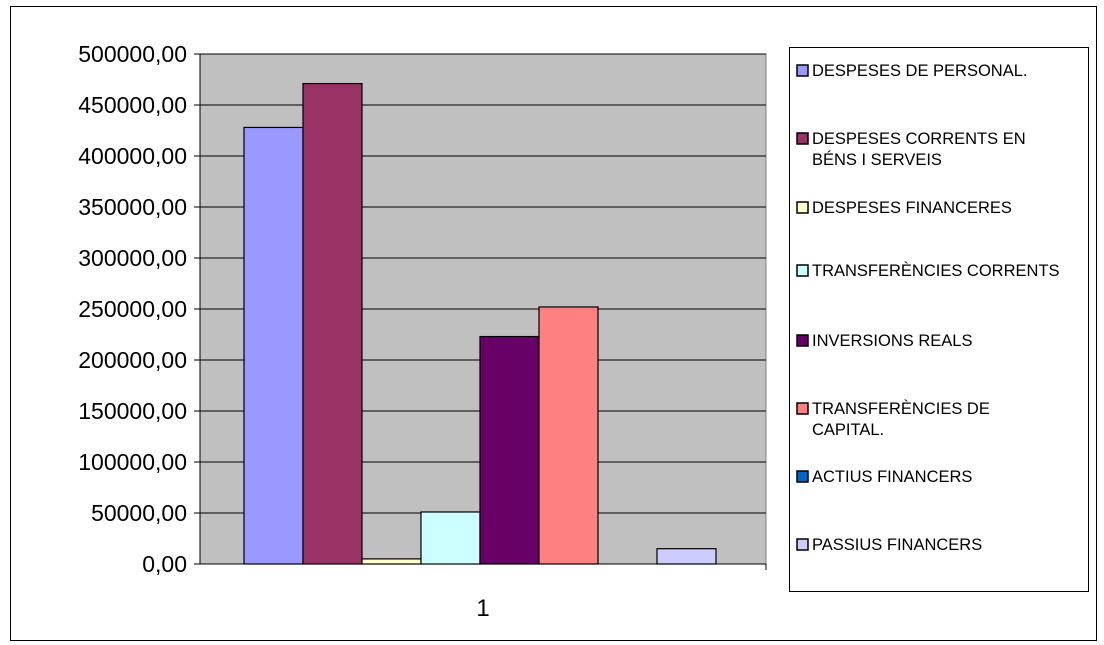 The image size is (1104, 645). I want to click on legend-item: DESPESES DE PERSONAL., so click(912, 71).